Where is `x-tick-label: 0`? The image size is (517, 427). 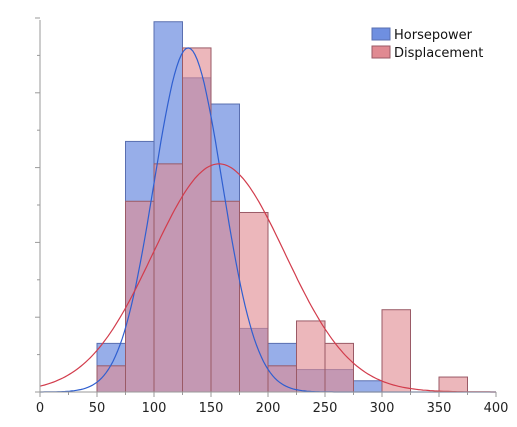 x-tick-label: 0 is located at coordinates (40, 408).